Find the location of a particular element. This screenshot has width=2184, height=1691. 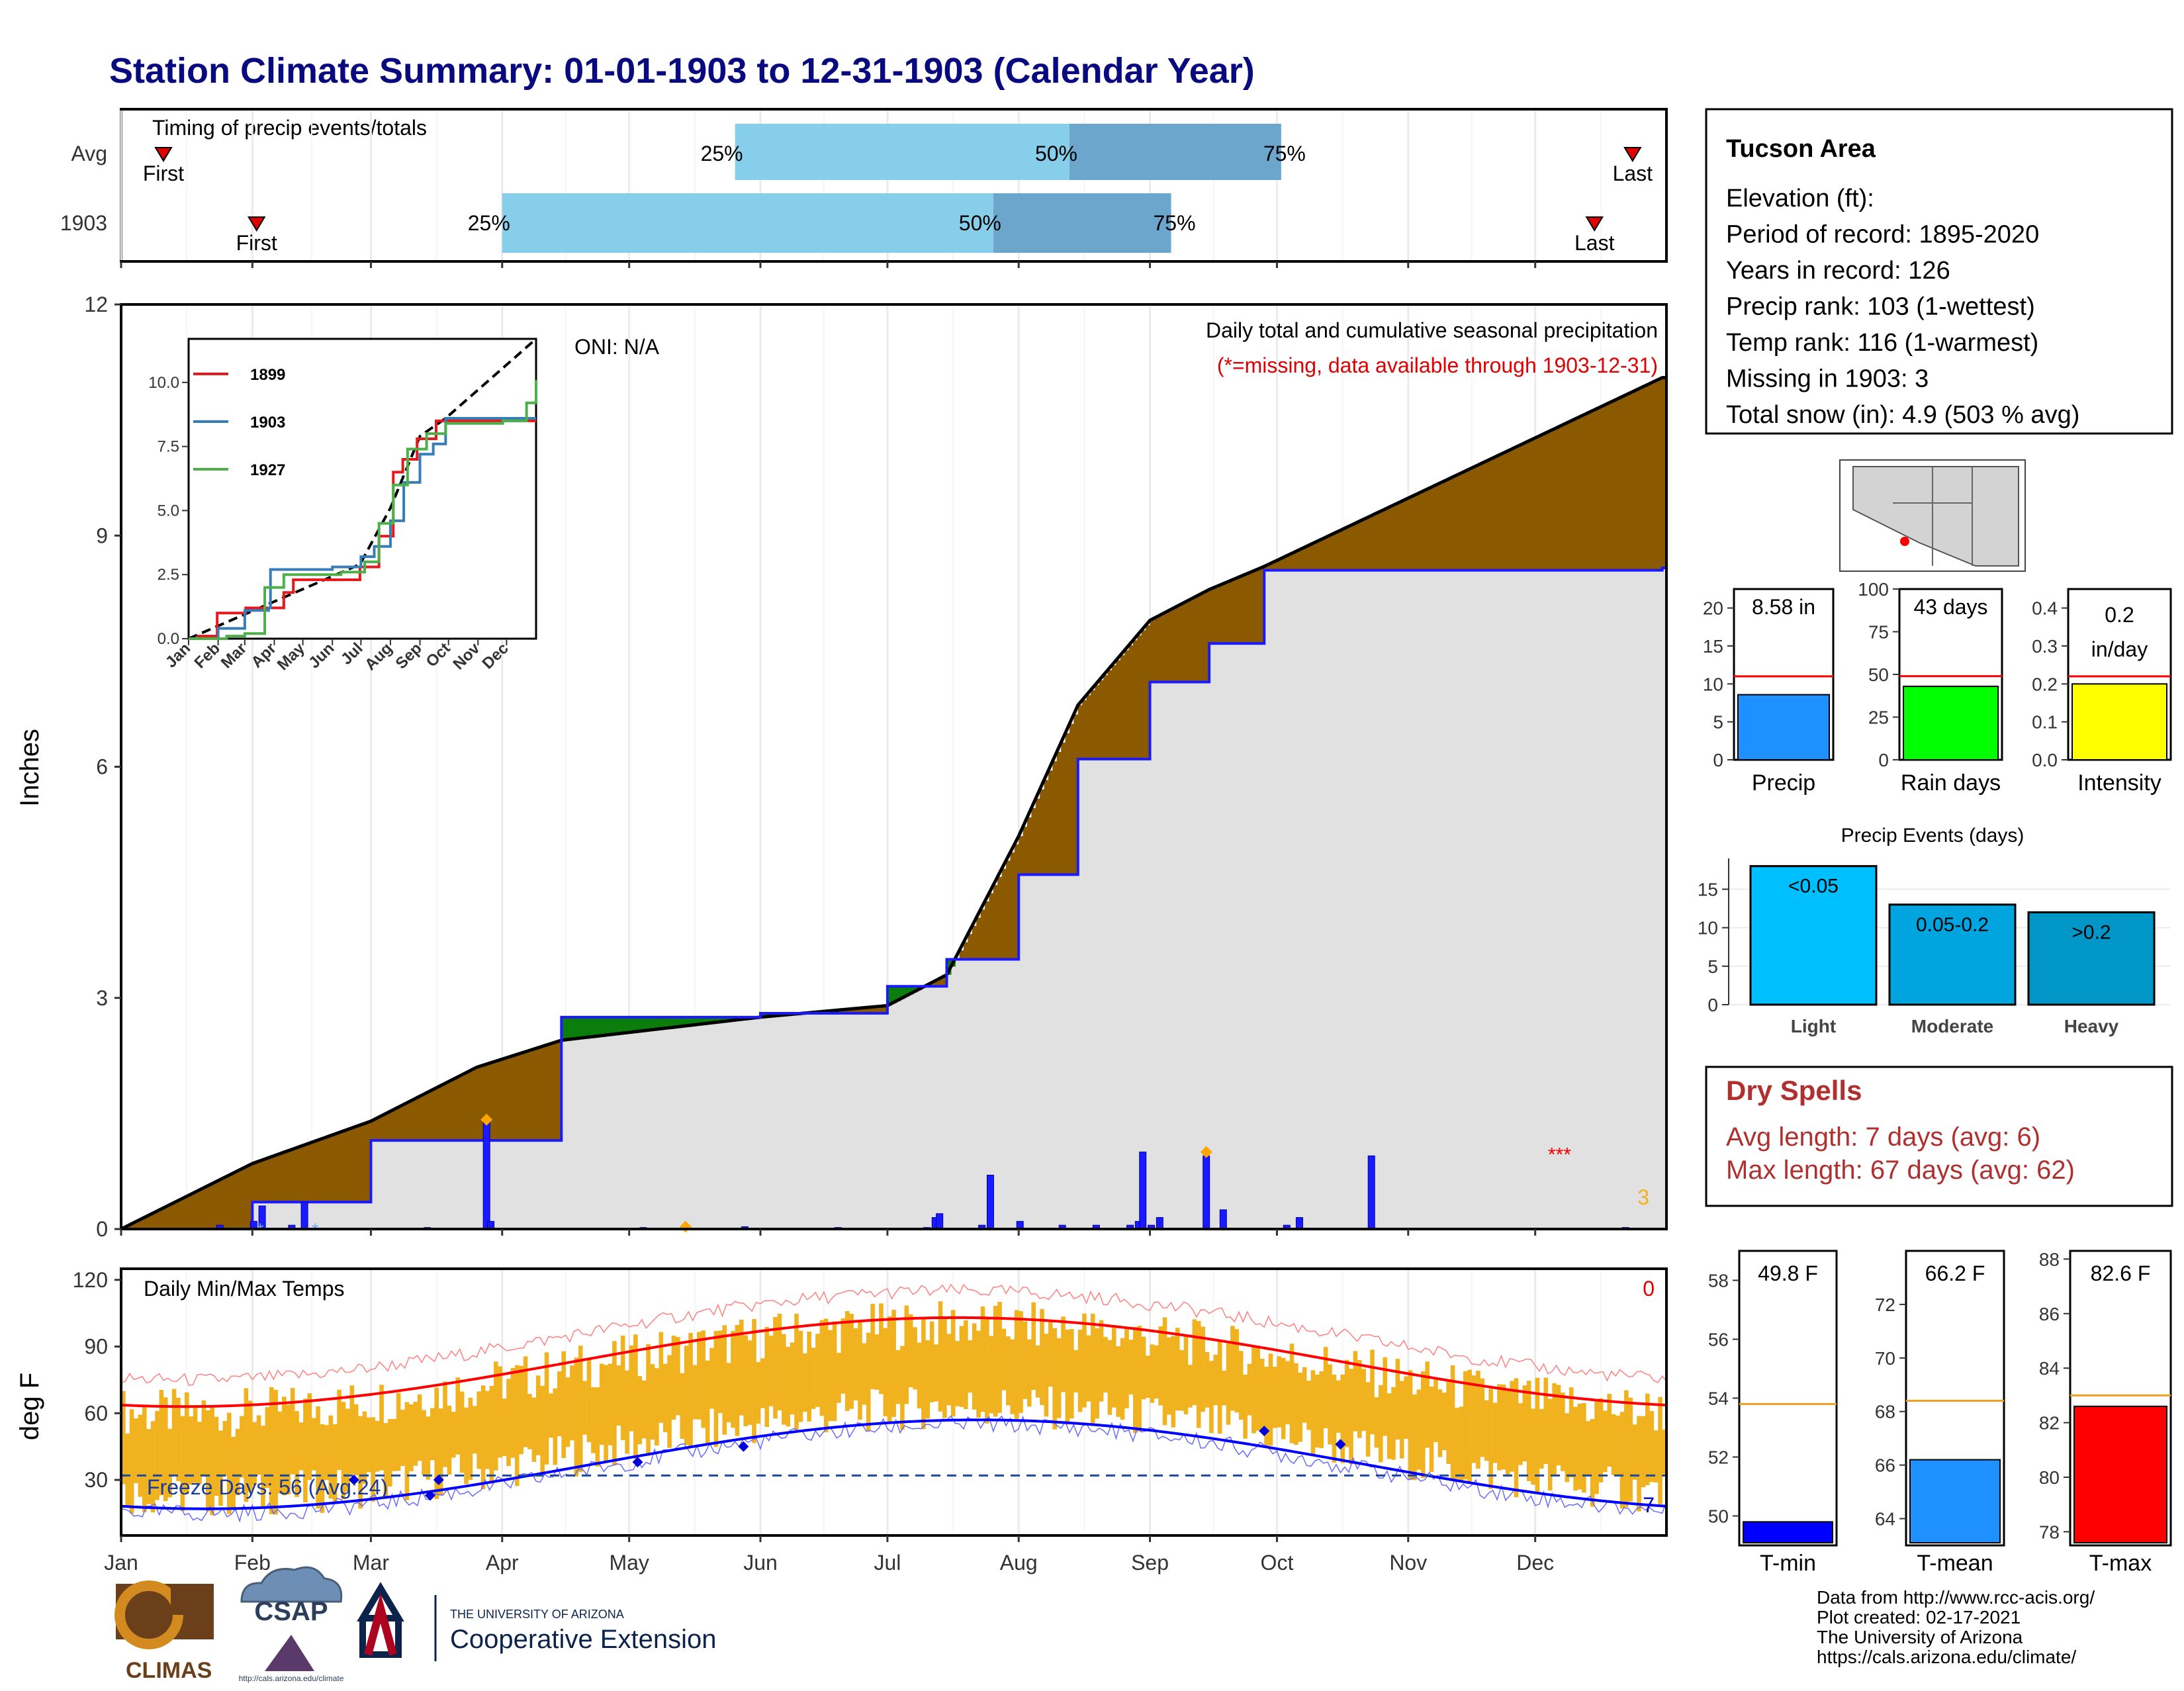

csap-cloud-icon is located at coordinates (291, 1584).